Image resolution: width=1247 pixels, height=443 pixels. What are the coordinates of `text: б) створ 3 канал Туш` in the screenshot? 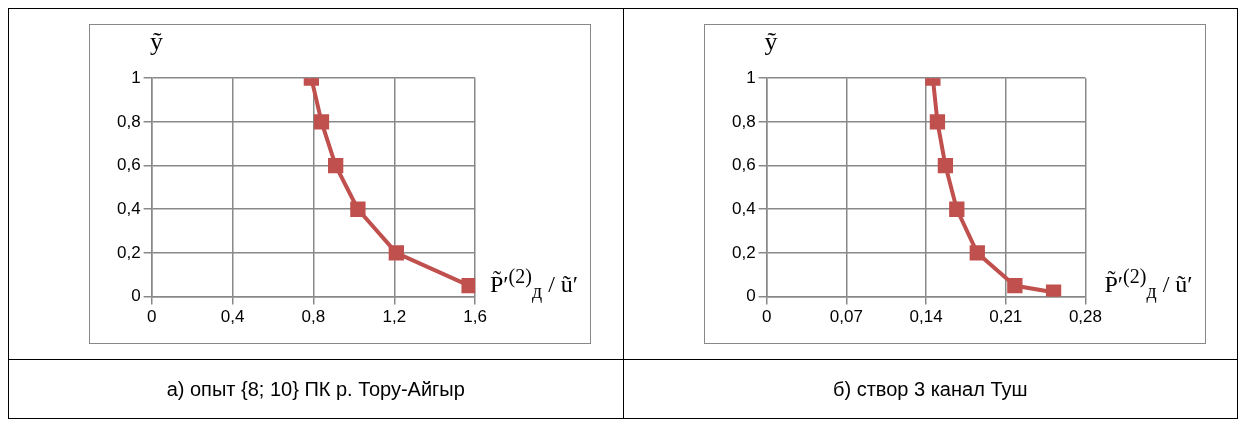 It's located at (930, 389).